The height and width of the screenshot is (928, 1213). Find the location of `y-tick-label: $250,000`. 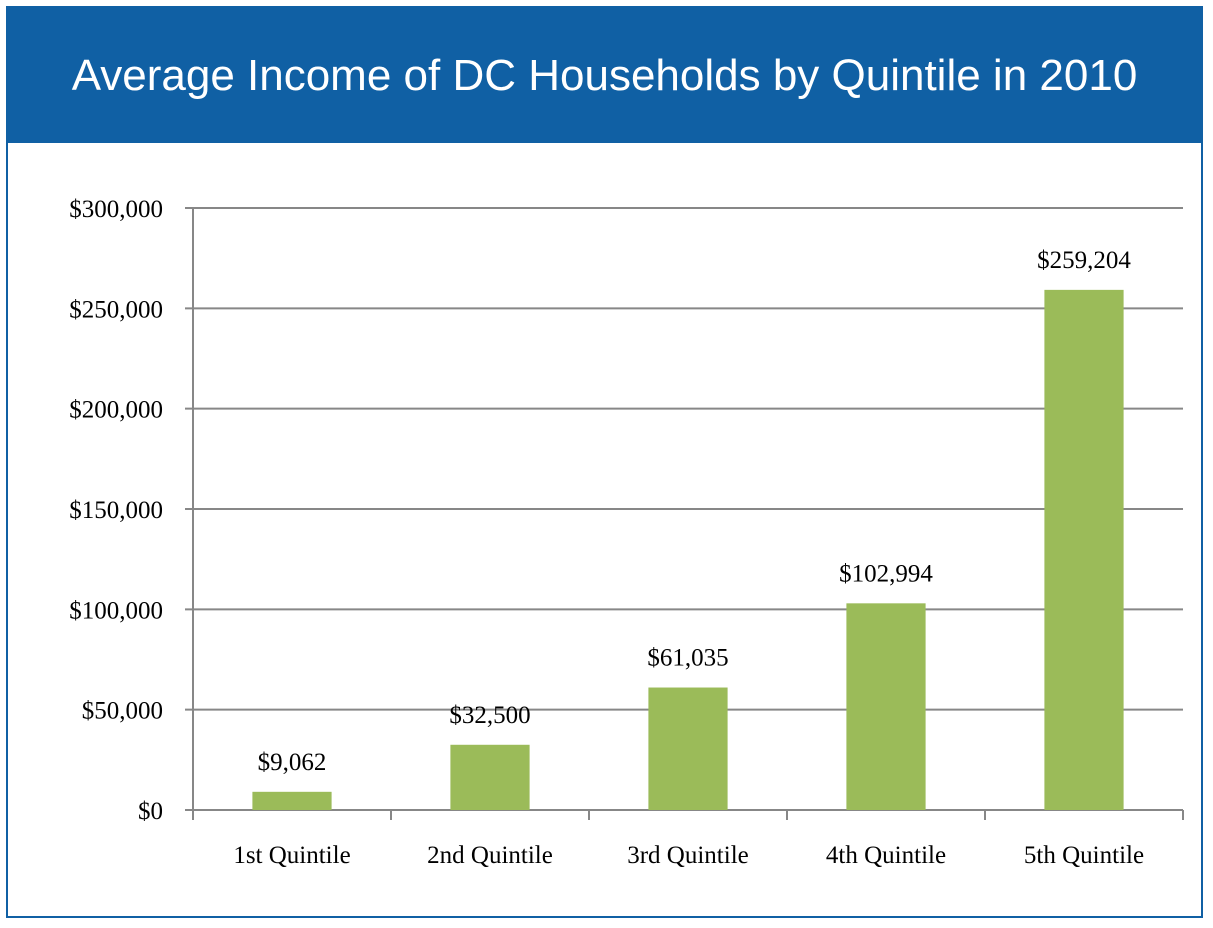

y-tick-label: $250,000 is located at coordinates (116, 309).